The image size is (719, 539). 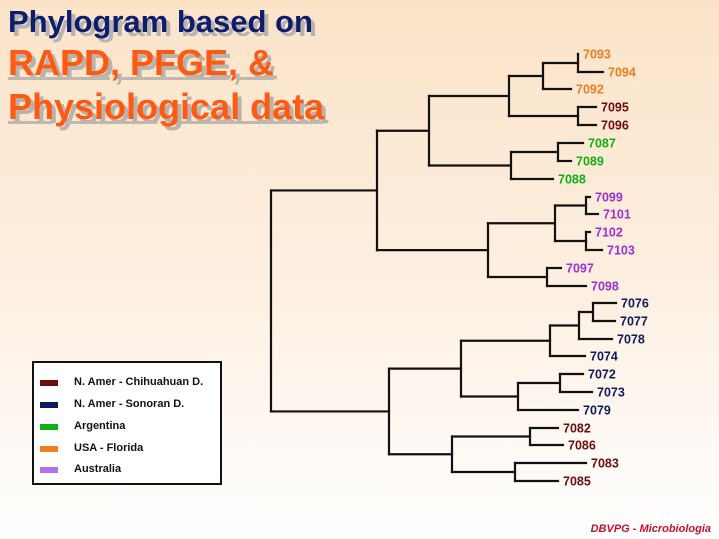 What do you see at coordinates (49, 383) in the screenshot?
I see `legend-swatch-chihuahuan` at bounding box center [49, 383].